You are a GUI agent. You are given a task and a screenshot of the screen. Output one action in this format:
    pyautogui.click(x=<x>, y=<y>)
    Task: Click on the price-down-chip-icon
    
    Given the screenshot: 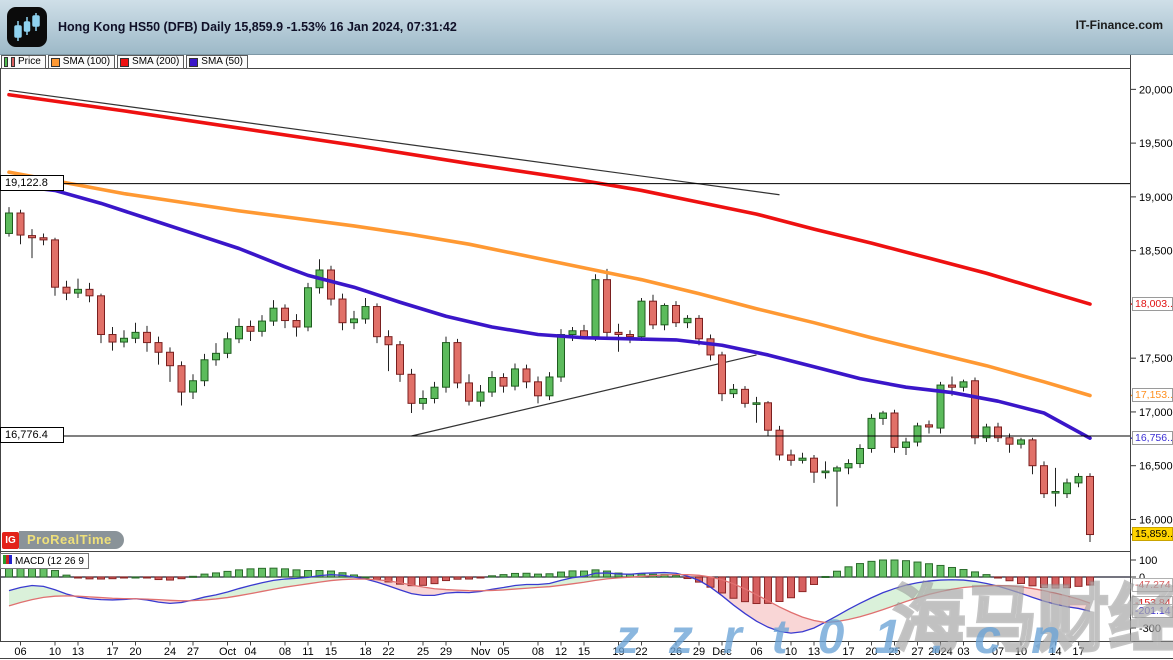 What is the action you would take?
    pyautogui.click(x=13, y=62)
    